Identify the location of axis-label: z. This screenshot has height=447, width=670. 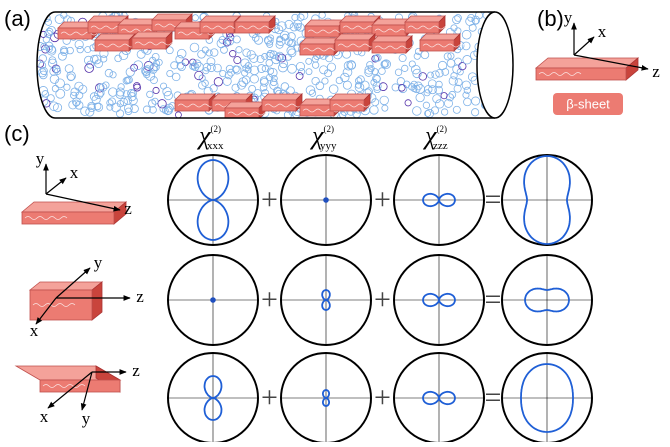
(656, 71).